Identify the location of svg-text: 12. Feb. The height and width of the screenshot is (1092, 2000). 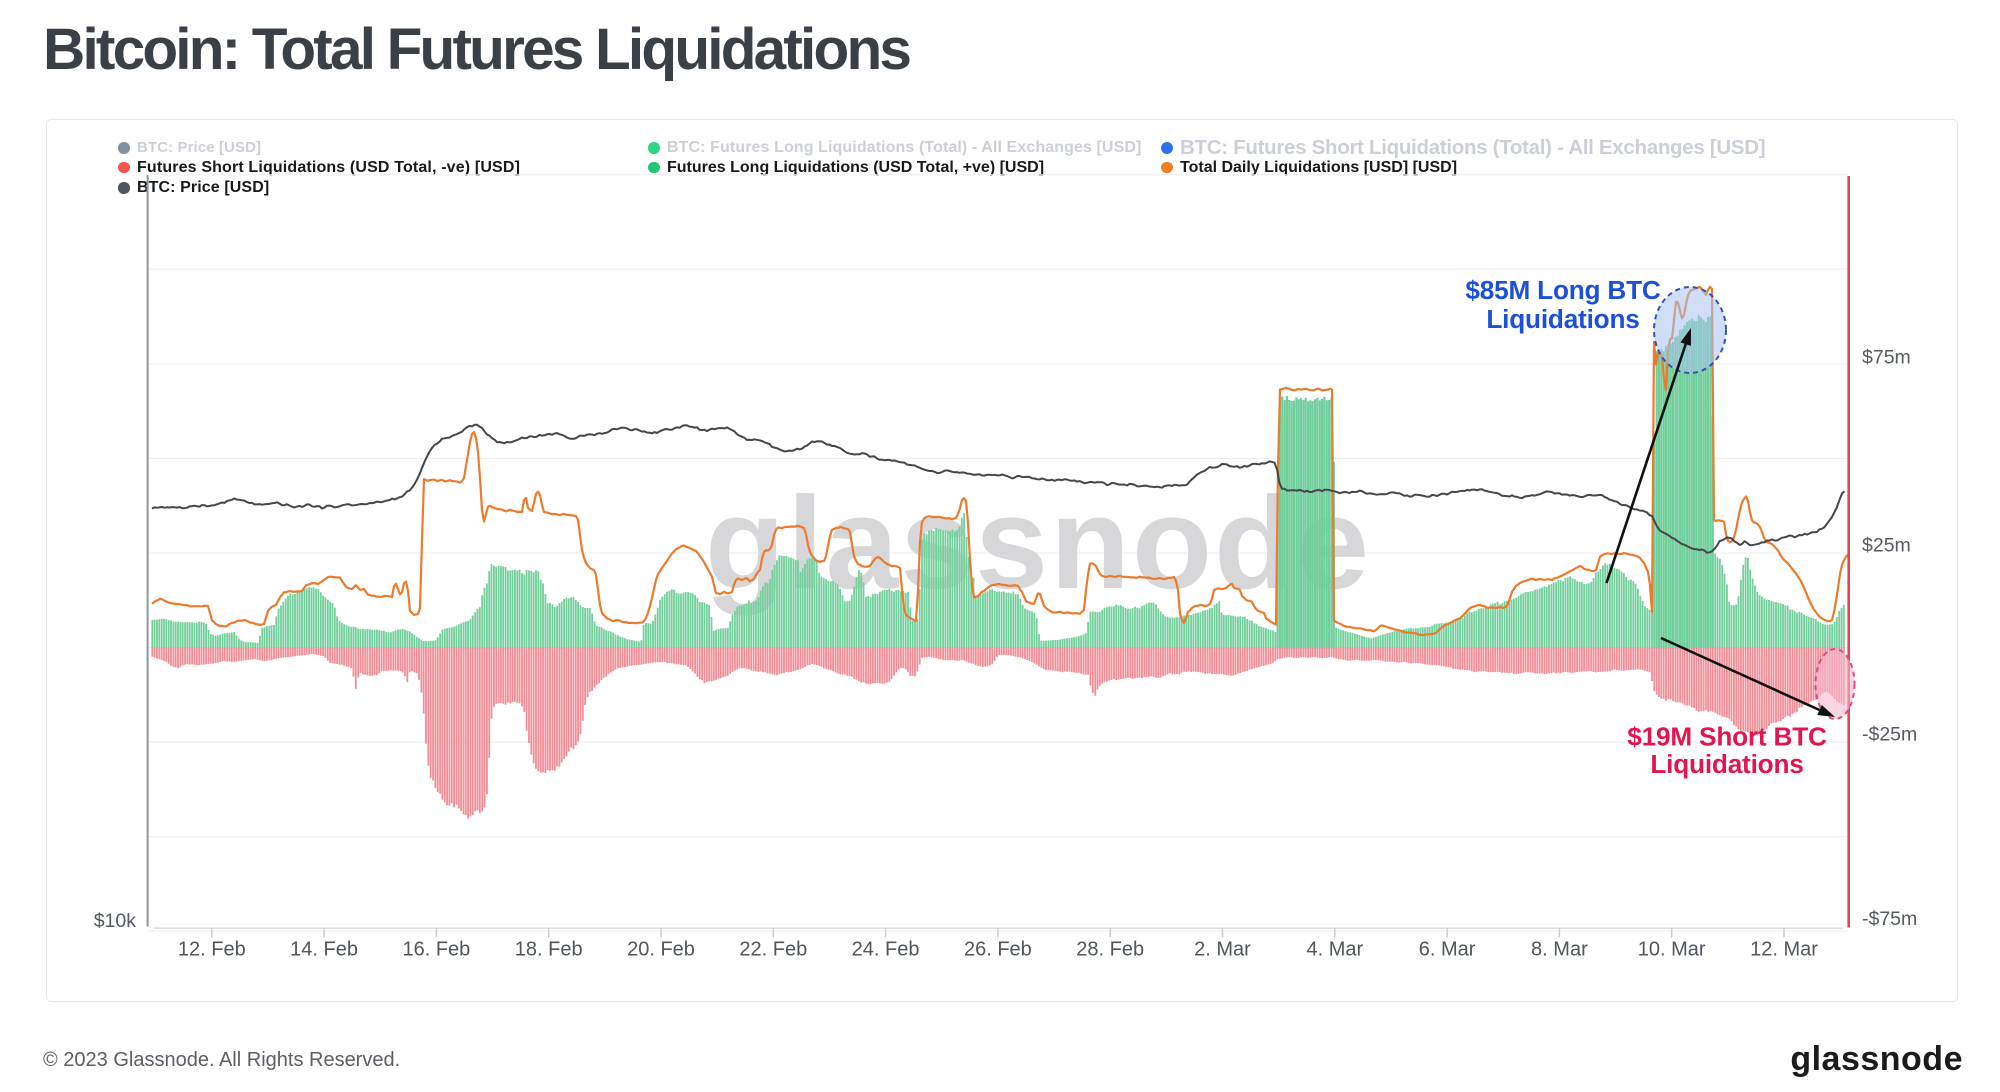
(212, 950).